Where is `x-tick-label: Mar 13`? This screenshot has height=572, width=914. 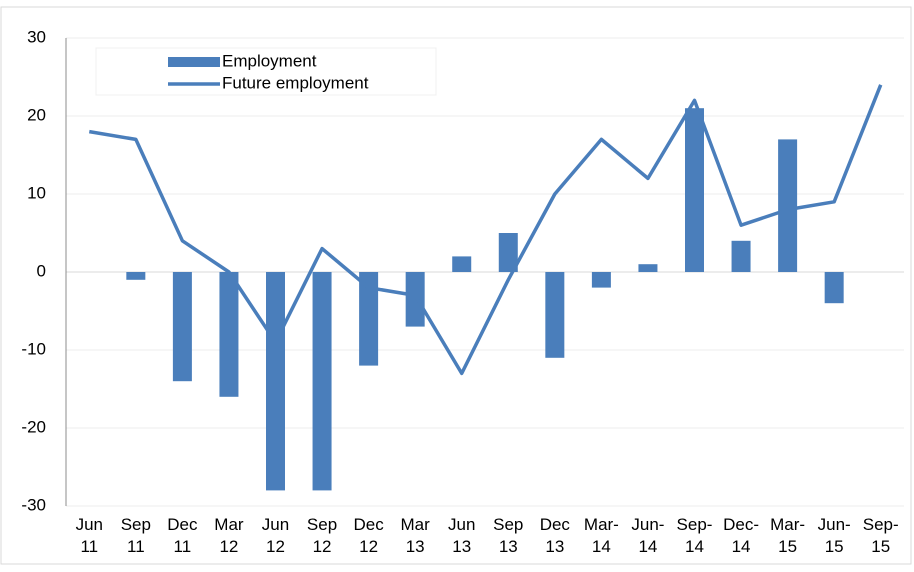 x-tick-label: Mar 13 is located at coordinates (416, 535).